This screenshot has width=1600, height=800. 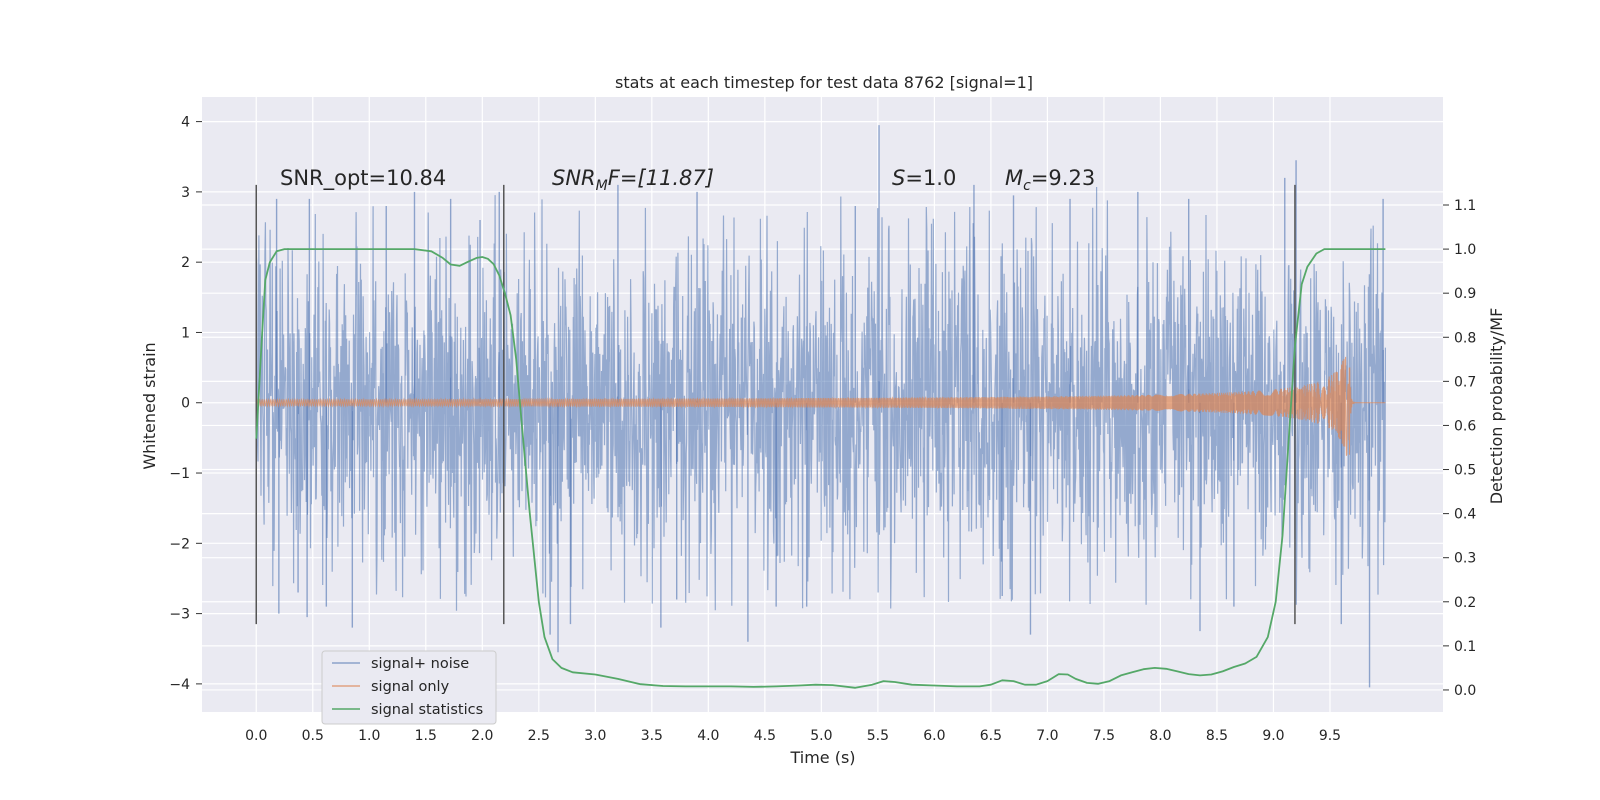 What do you see at coordinates (1465, 206) in the screenshot?
I see `y2-tick-label: 1.1` at bounding box center [1465, 206].